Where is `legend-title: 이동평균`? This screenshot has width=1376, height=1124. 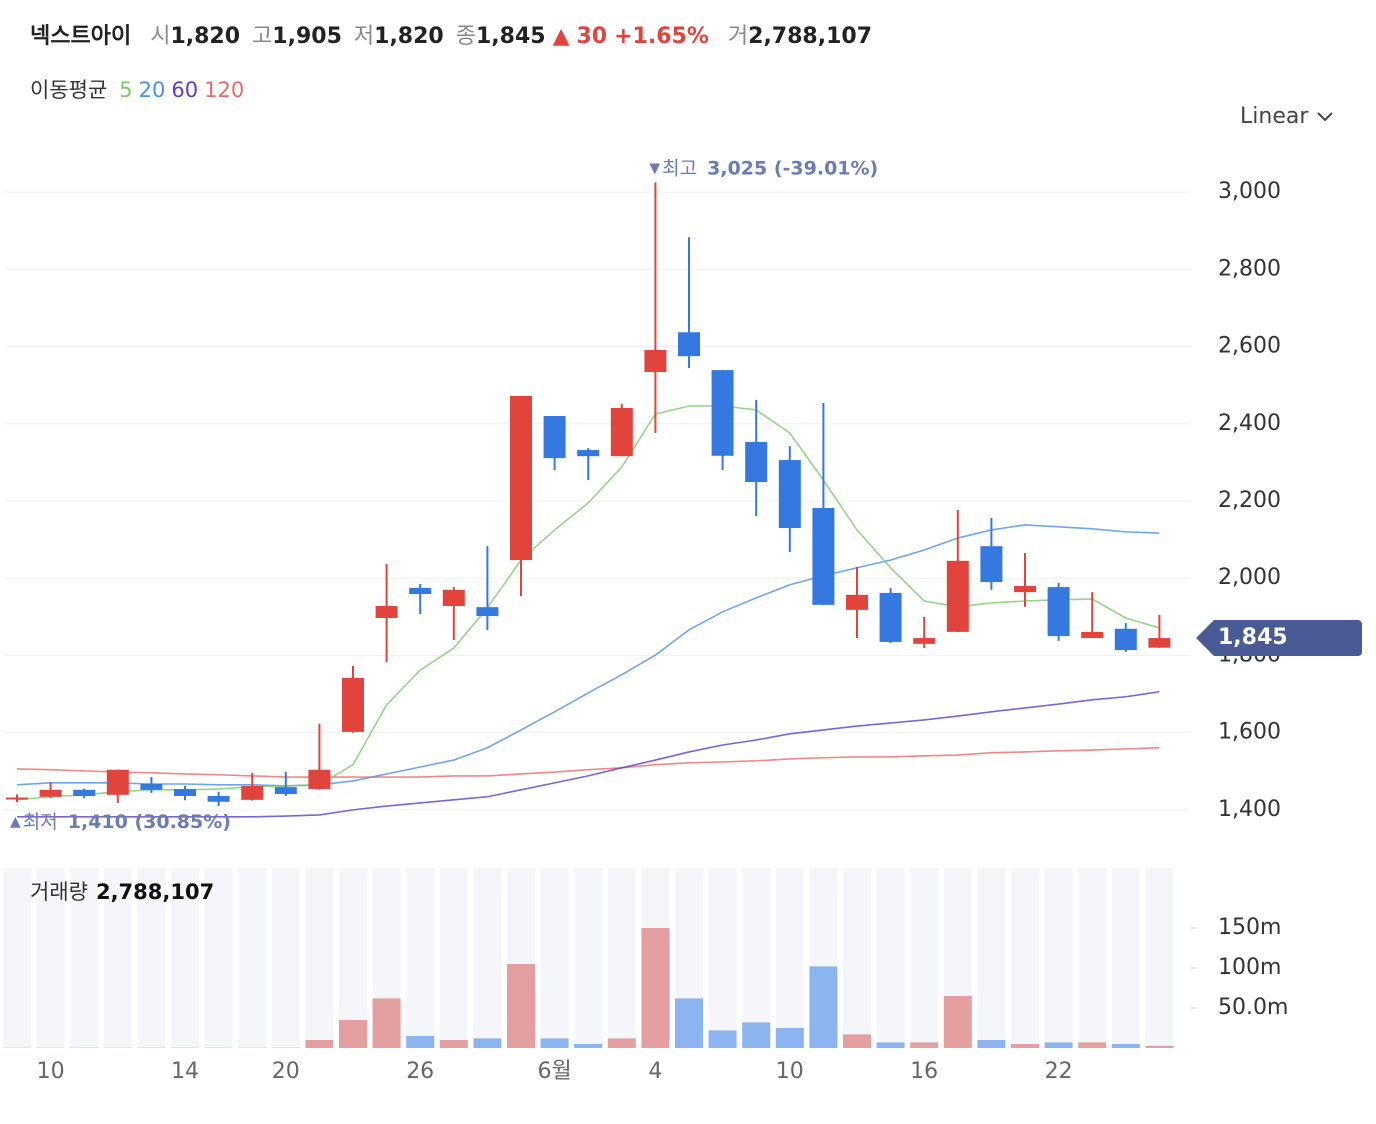
legend-title: 이동평균 is located at coordinates (69, 90).